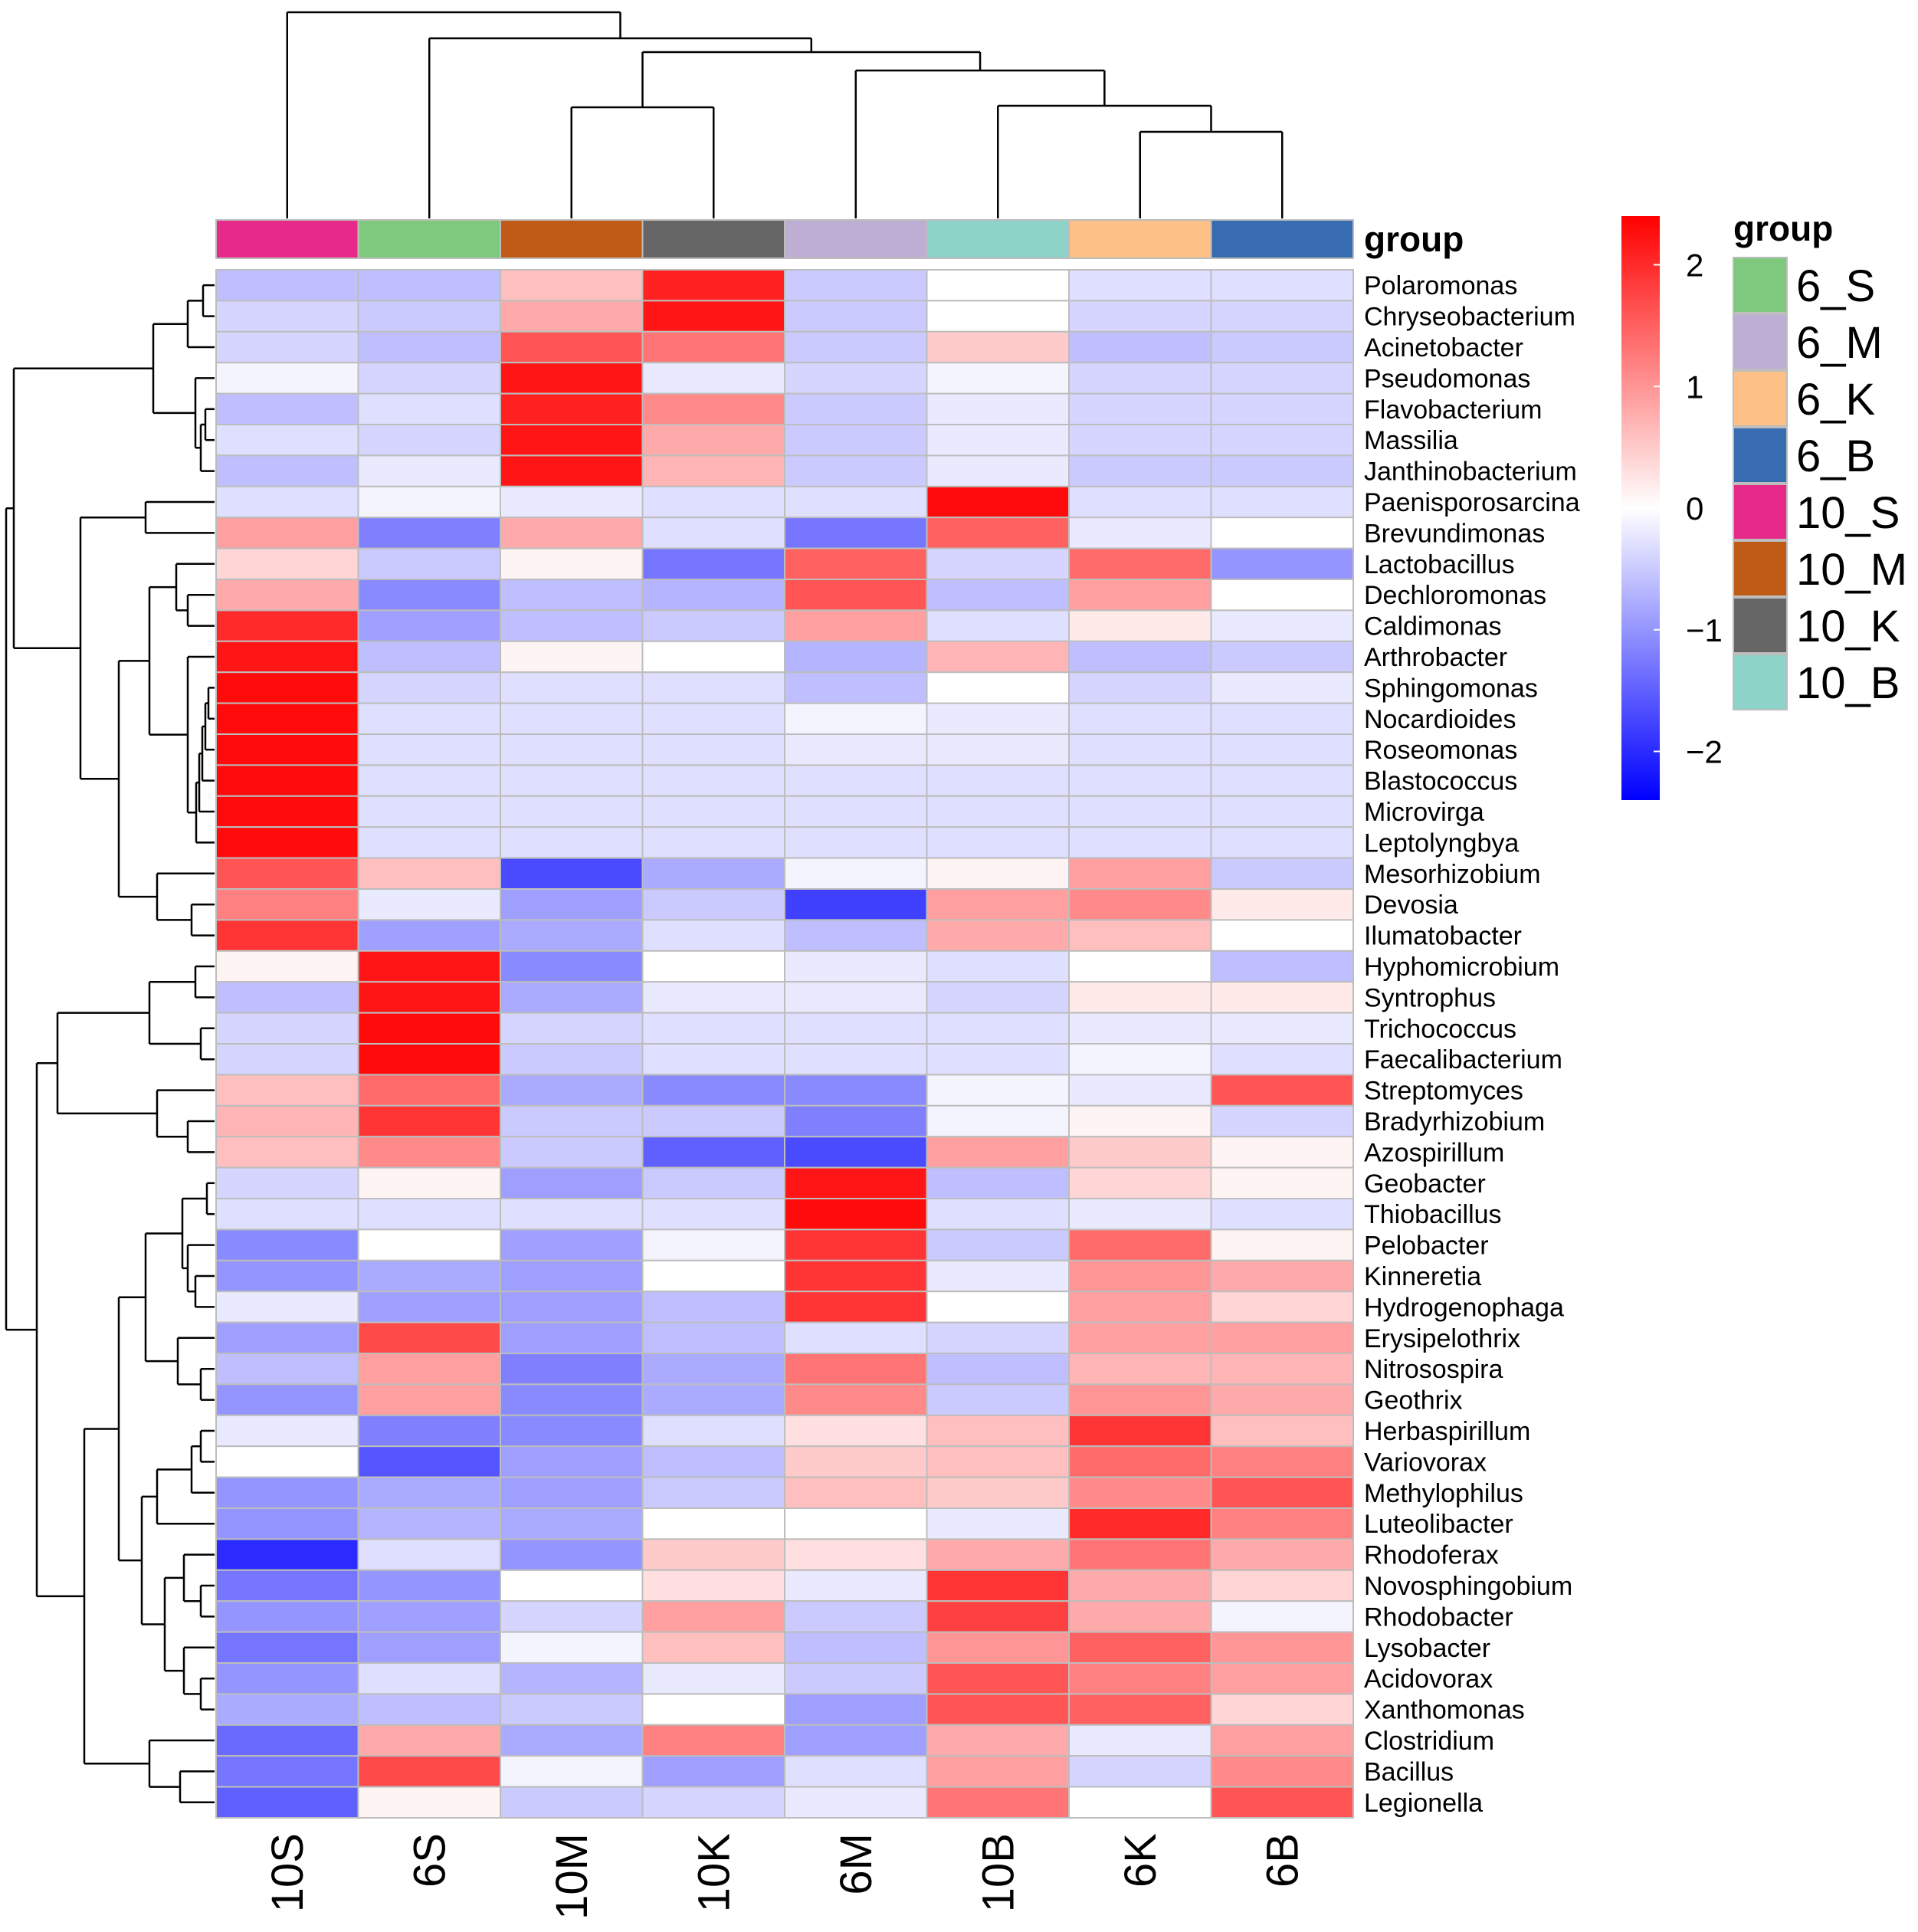 The image size is (1918, 1932). What do you see at coordinates (1454, 1122) in the screenshot?
I see `row-label: Bradyrhizobium` at bounding box center [1454, 1122].